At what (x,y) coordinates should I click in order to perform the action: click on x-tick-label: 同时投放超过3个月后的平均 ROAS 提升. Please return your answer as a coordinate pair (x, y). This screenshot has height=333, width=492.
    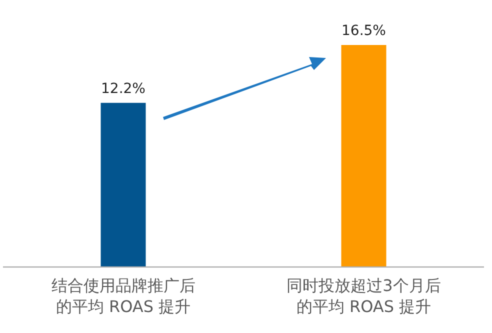
    Looking at the image, I should click on (364, 296).